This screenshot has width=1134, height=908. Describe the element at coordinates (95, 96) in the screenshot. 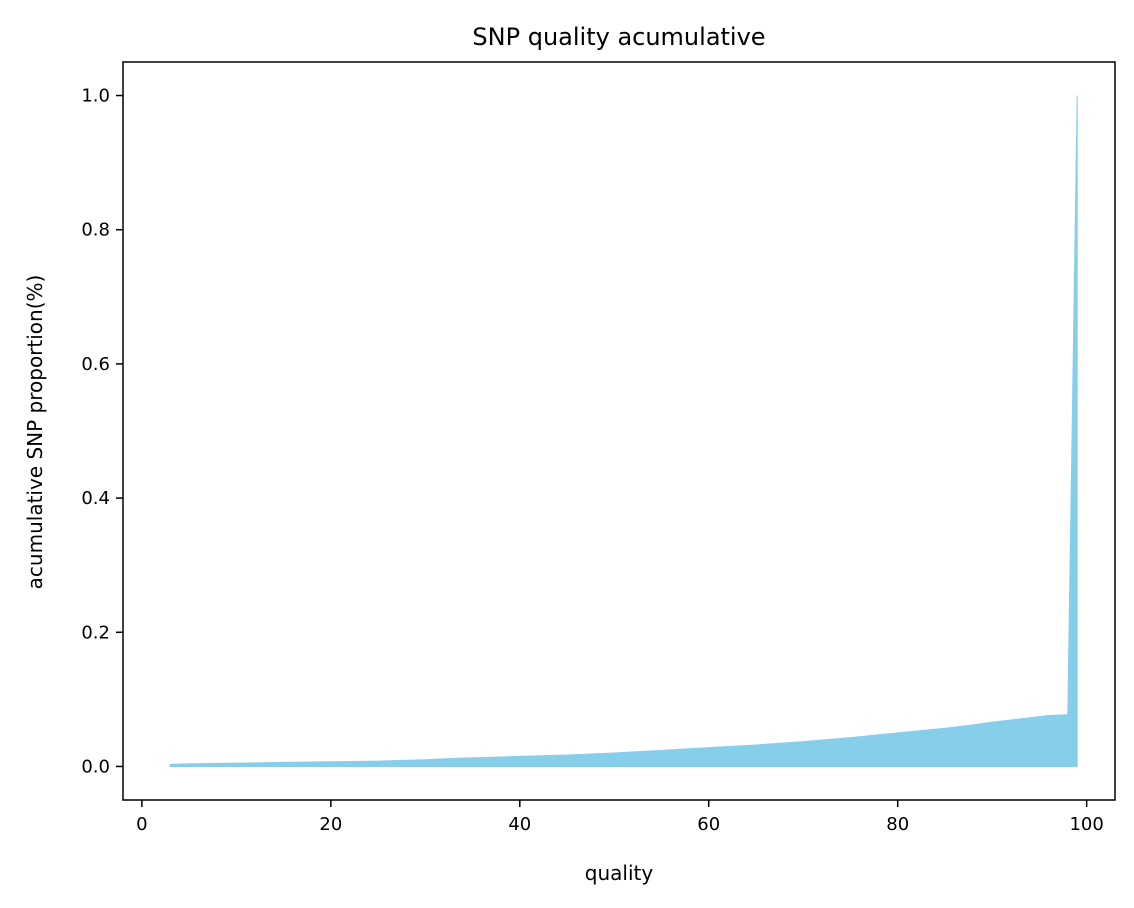

I see `y-tick-label: 1.0` at that location.